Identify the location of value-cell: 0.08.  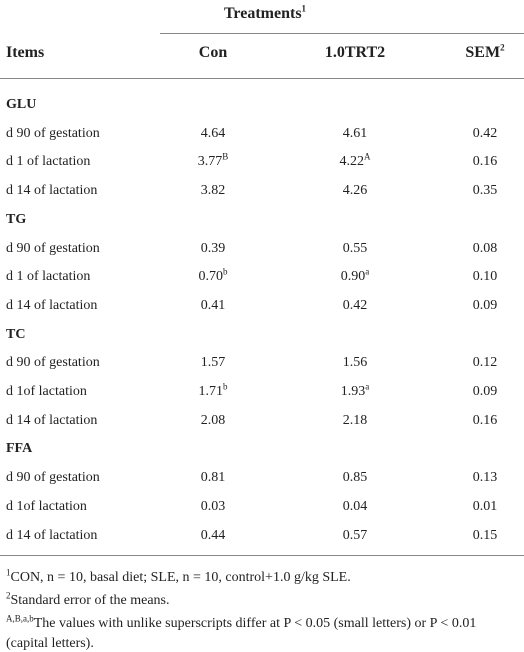
(464, 249).